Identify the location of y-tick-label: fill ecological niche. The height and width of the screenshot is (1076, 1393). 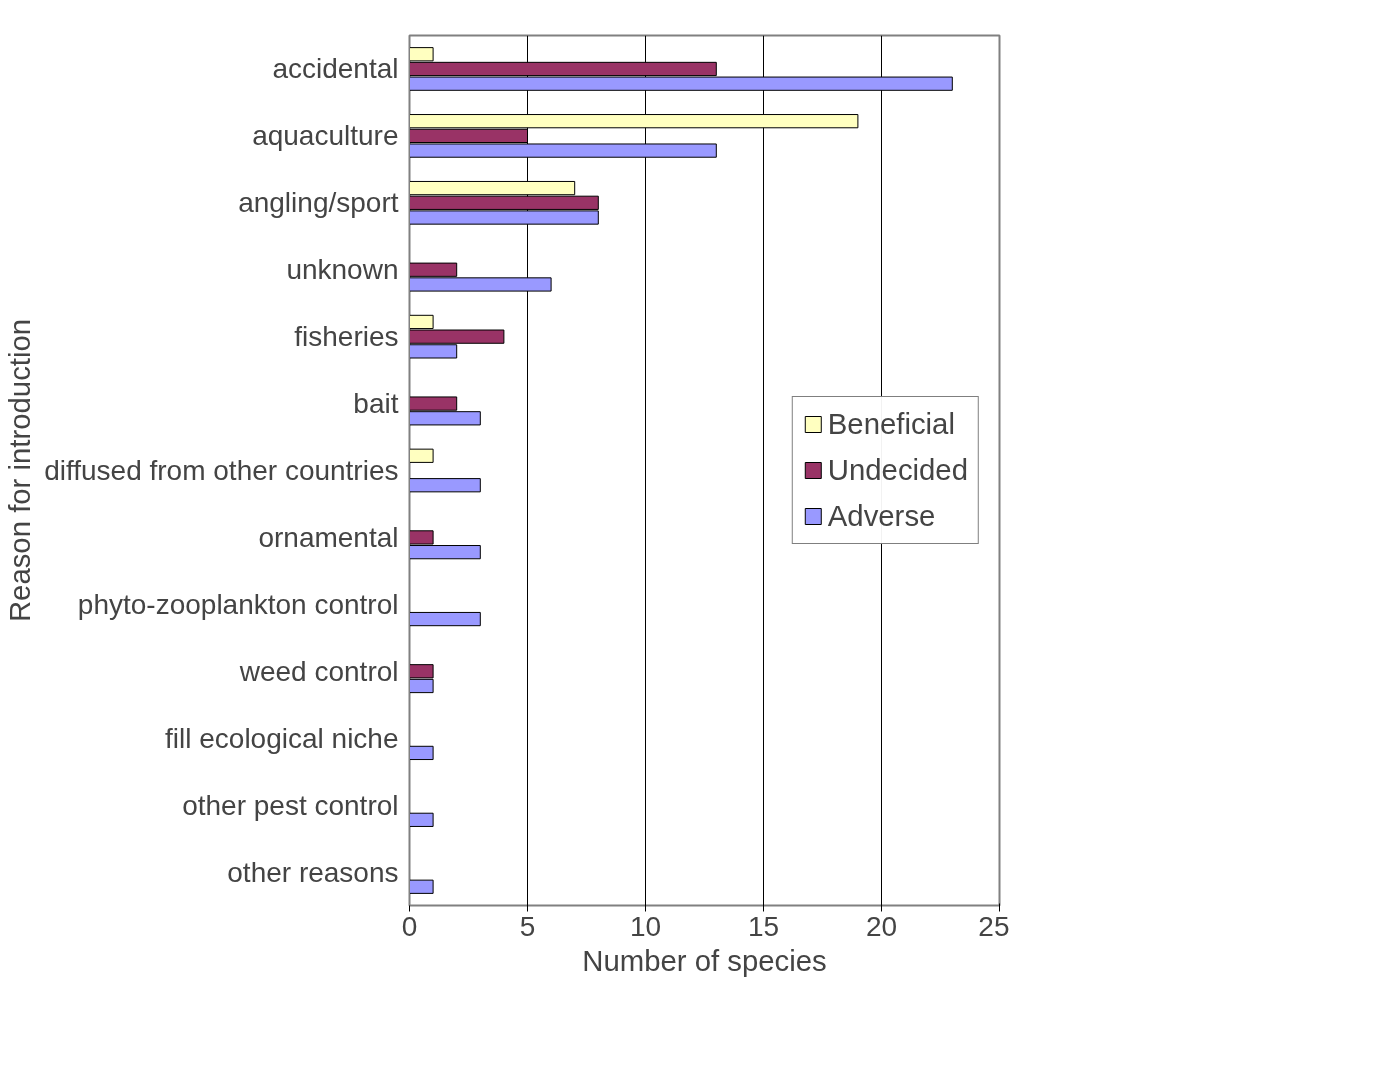
(282, 738).